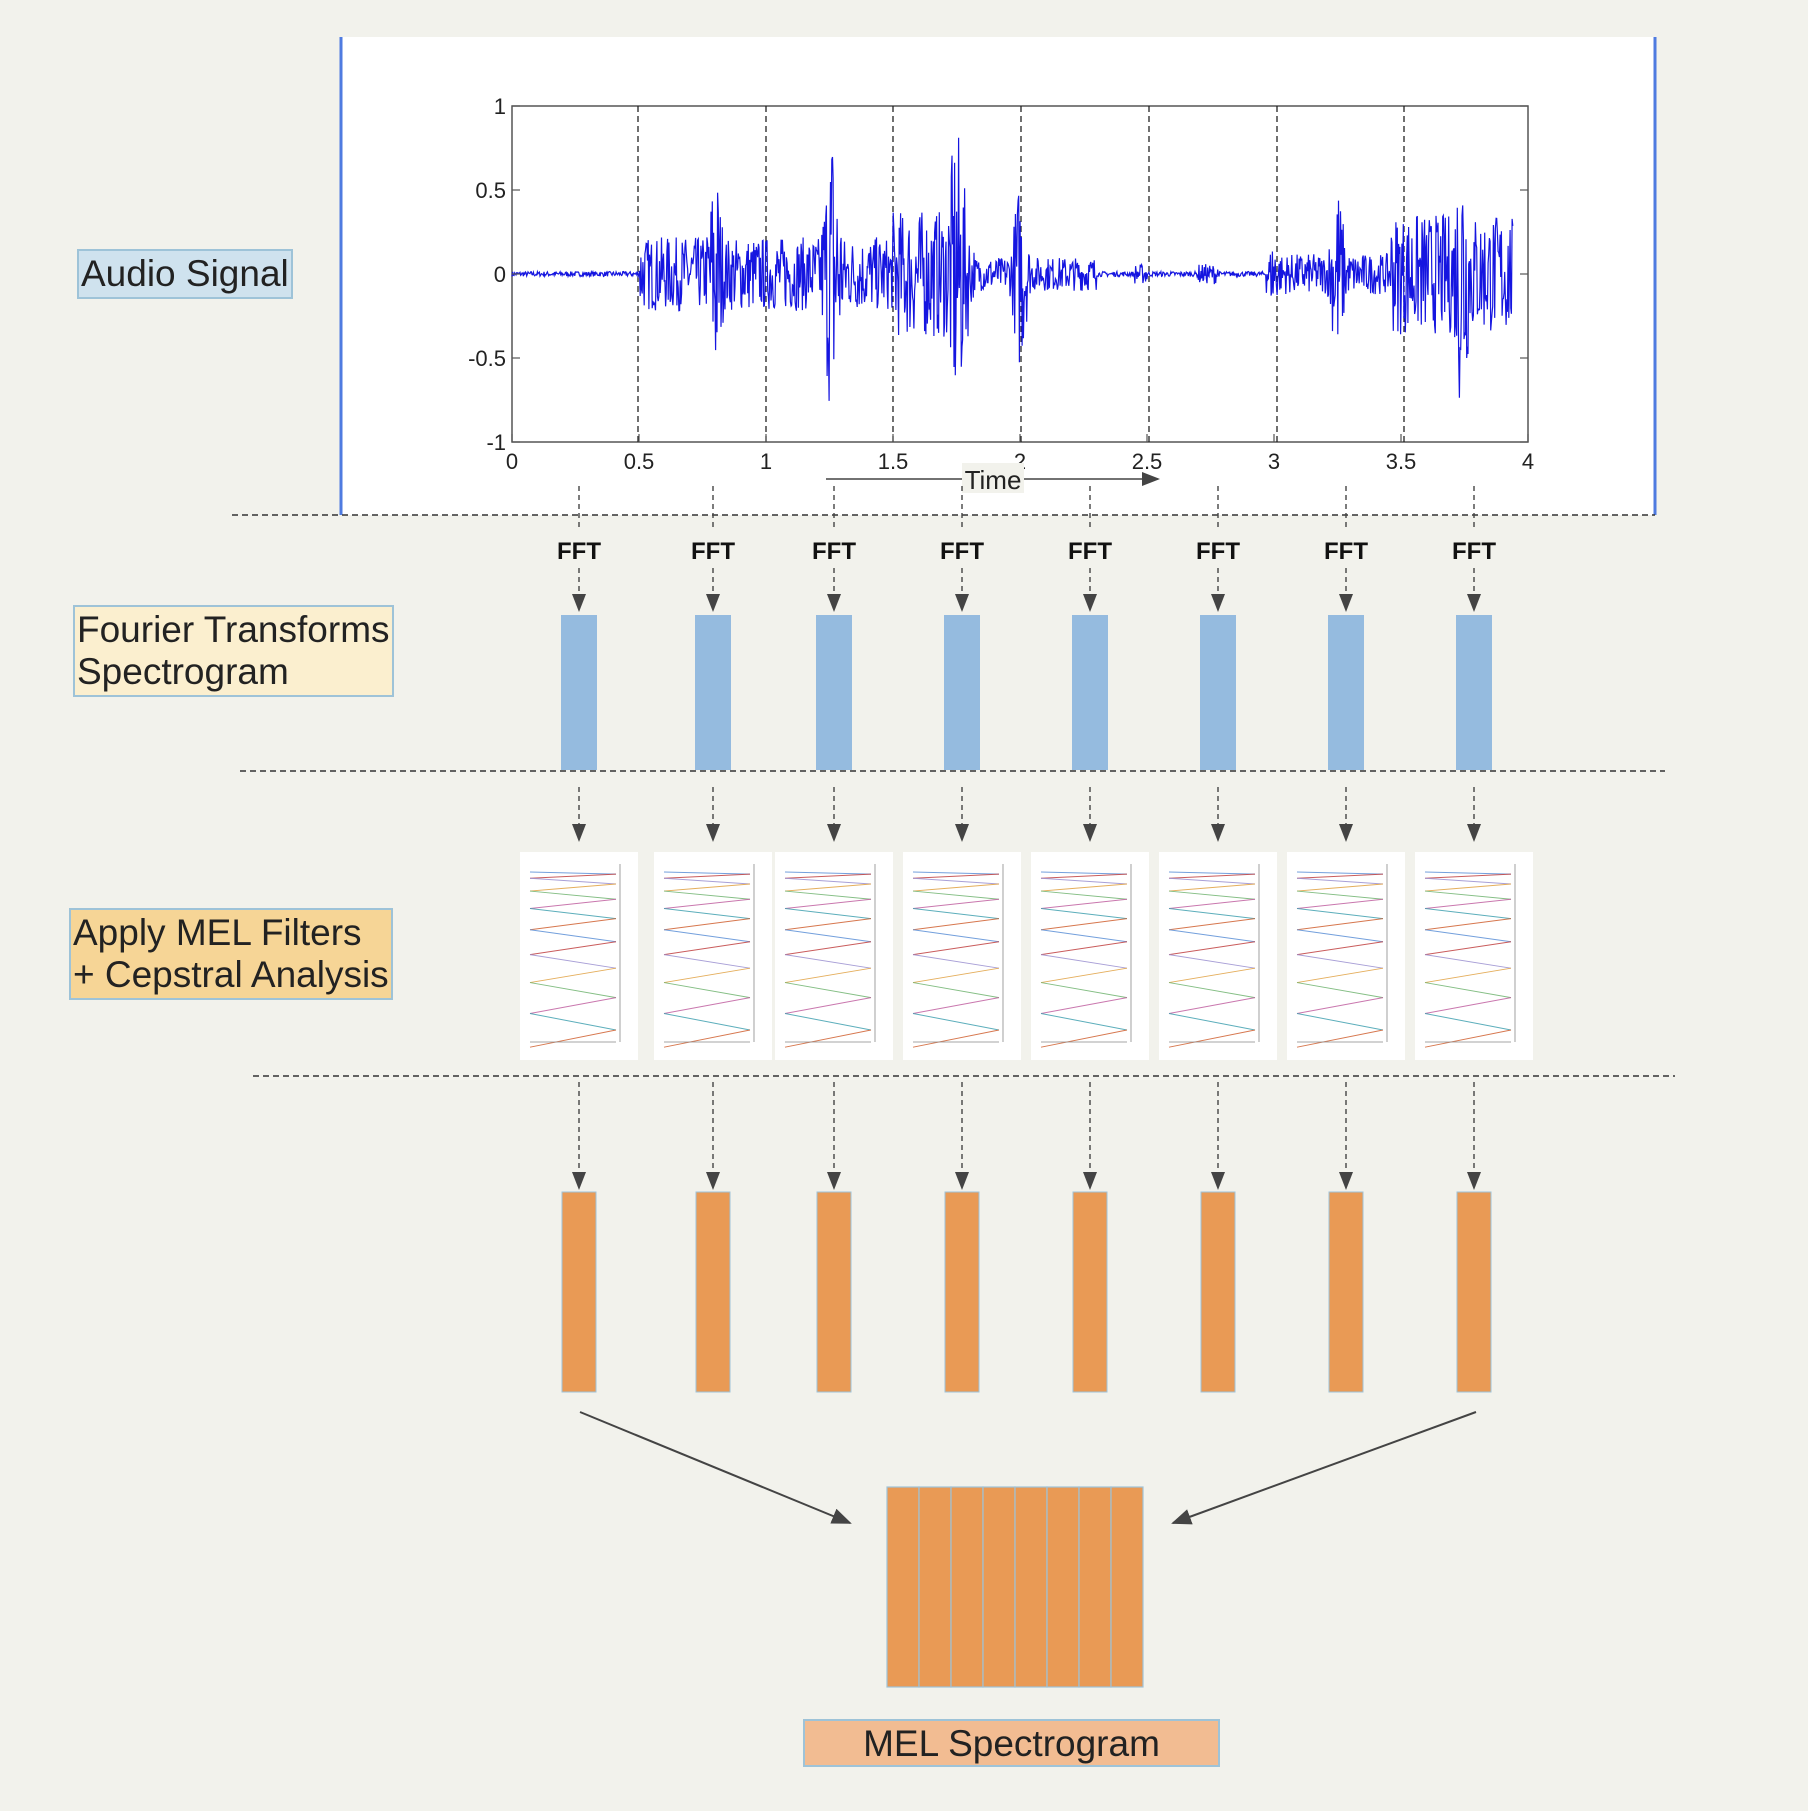  I want to click on frame-column-1: FFT, so click(579, 939).